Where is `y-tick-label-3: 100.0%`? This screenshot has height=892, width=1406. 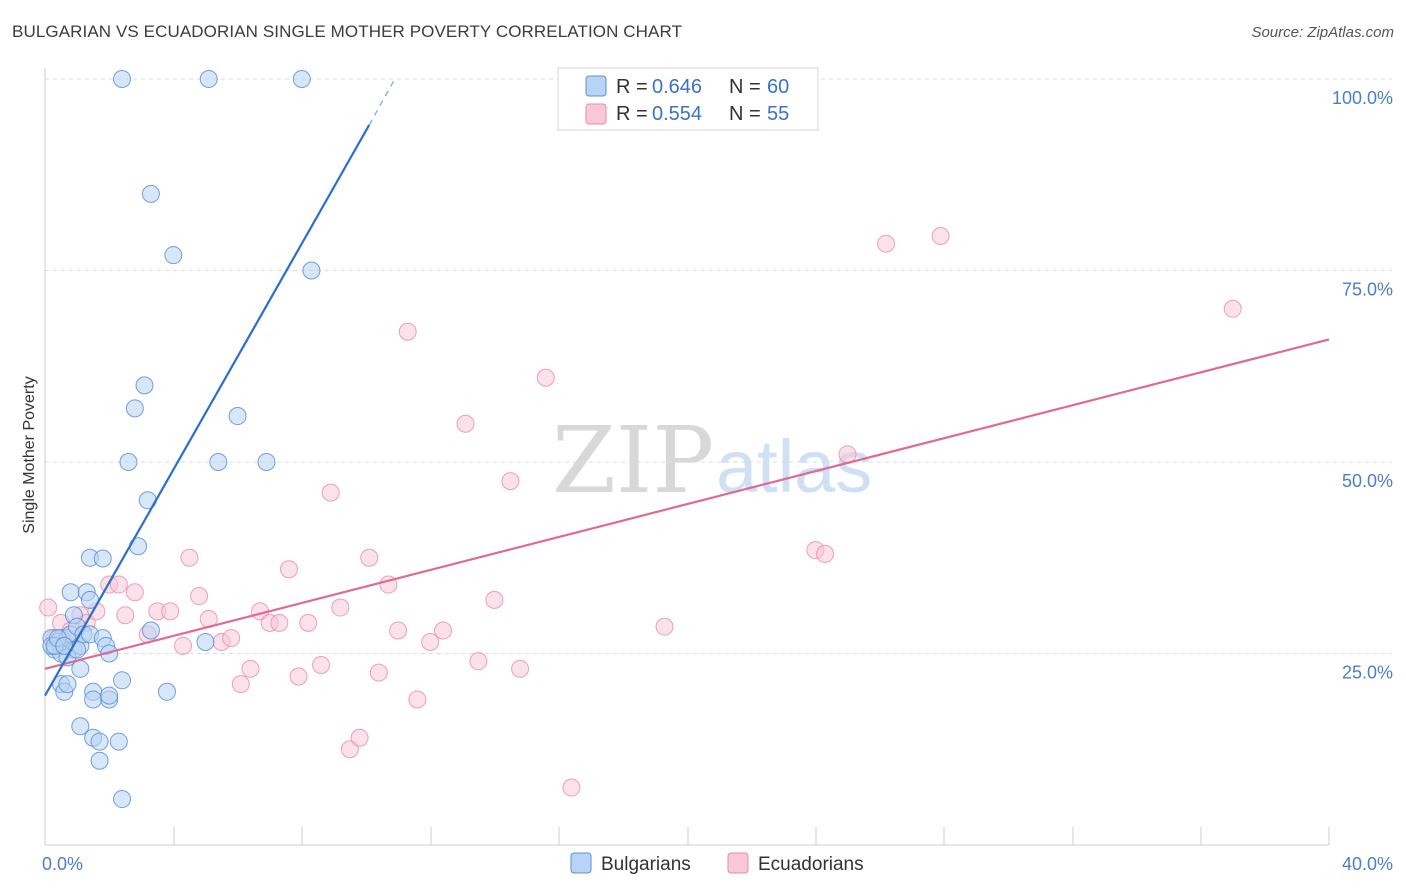
y-tick-label-3: 100.0% is located at coordinates (1362, 98).